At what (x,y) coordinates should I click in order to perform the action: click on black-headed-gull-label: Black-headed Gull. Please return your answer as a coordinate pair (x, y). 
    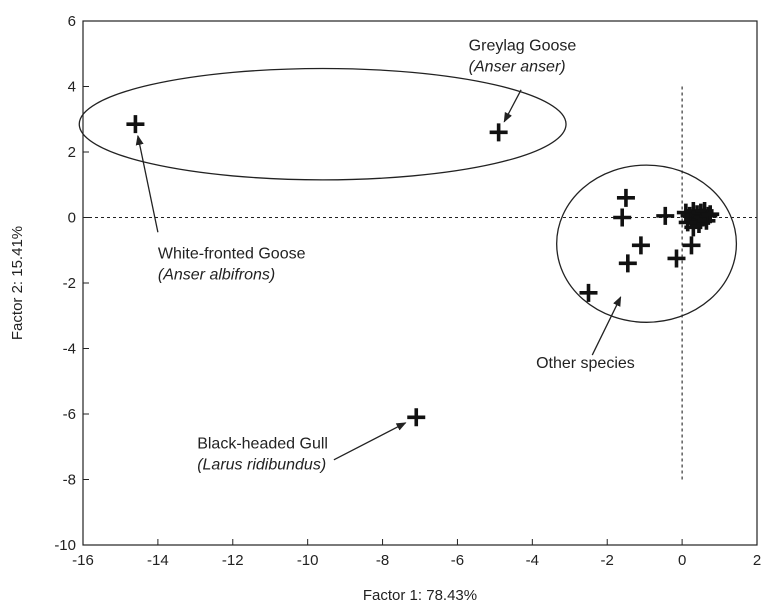
    Looking at the image, I should click on (262, 443).